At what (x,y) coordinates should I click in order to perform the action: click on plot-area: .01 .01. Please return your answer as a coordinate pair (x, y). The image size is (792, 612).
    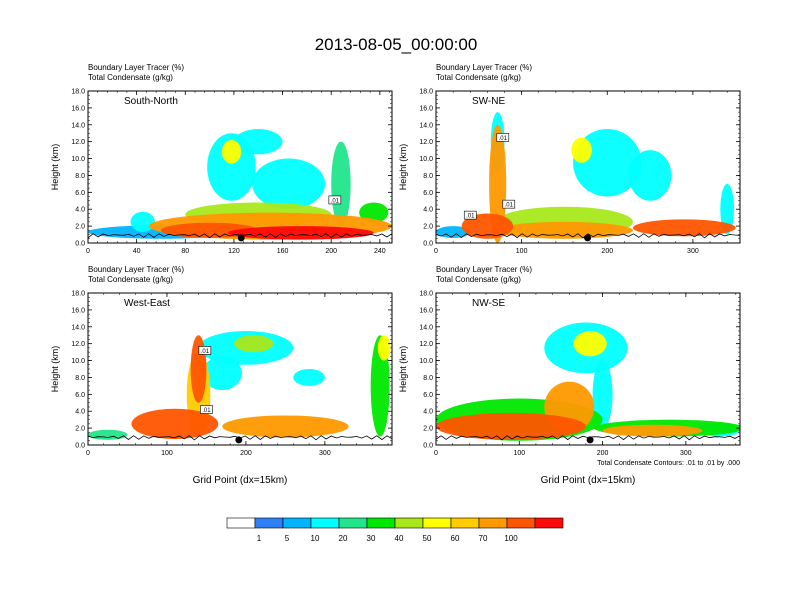
    Looking at the image, I should click on (240, 369).